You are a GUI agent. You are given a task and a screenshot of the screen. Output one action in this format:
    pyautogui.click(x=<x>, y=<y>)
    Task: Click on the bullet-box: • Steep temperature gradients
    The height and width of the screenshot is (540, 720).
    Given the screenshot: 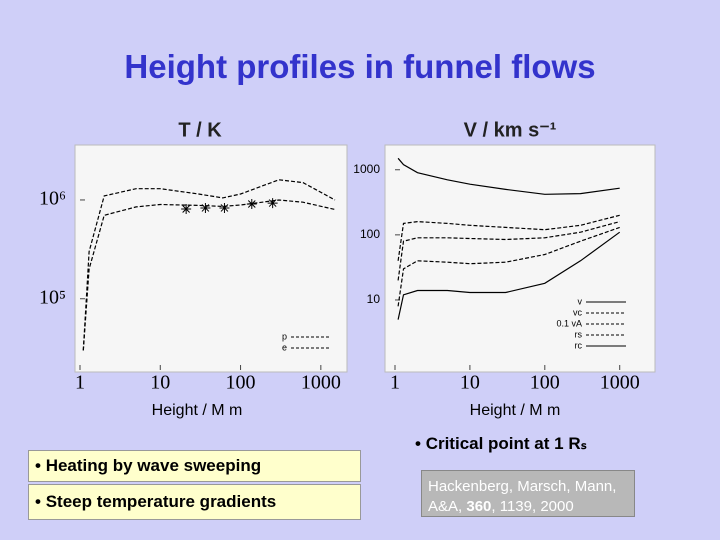 What is the action you would take?
    pyautogui.click(x=194, y=502)
    